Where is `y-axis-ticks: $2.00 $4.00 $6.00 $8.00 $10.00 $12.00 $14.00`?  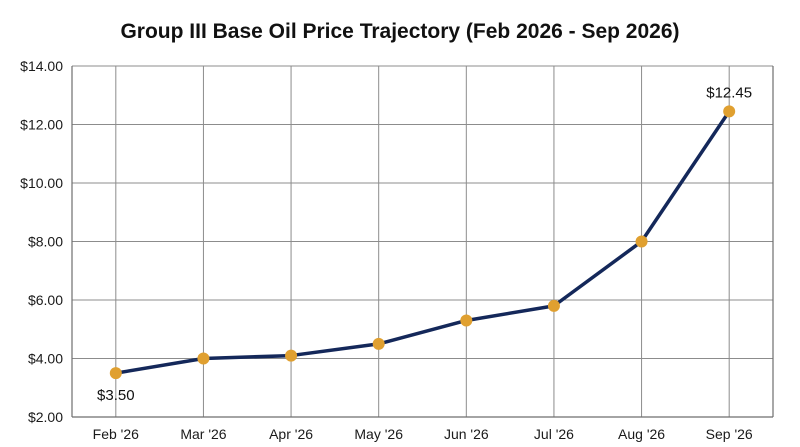 y-axis-ticks: $2.00 $4.00 $6.00 $8.00 $10.00 $12.00 $14.00 is located at coordinates (41, 241).